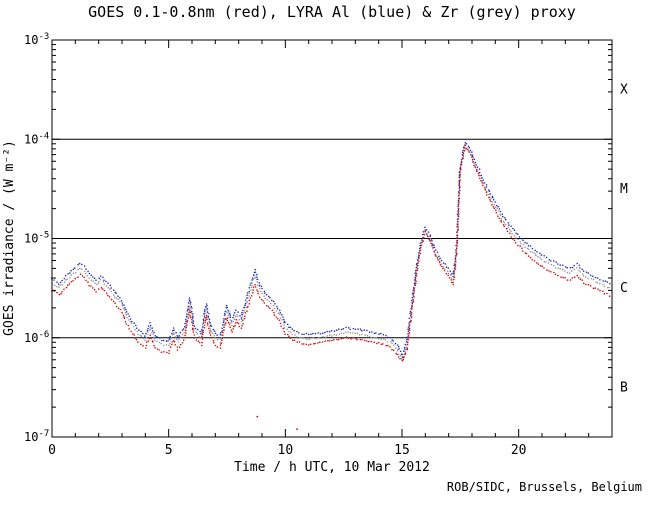 This screenshot has height=505, width=650. I want to click on x-tick-label: 0, so click(52, 450).